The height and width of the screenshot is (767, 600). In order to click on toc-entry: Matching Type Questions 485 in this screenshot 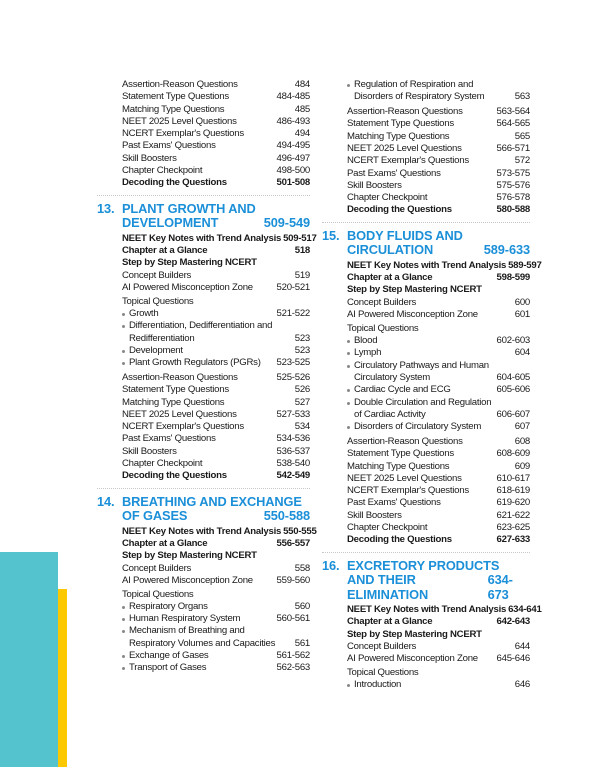, I will do `click(203, 110)`.